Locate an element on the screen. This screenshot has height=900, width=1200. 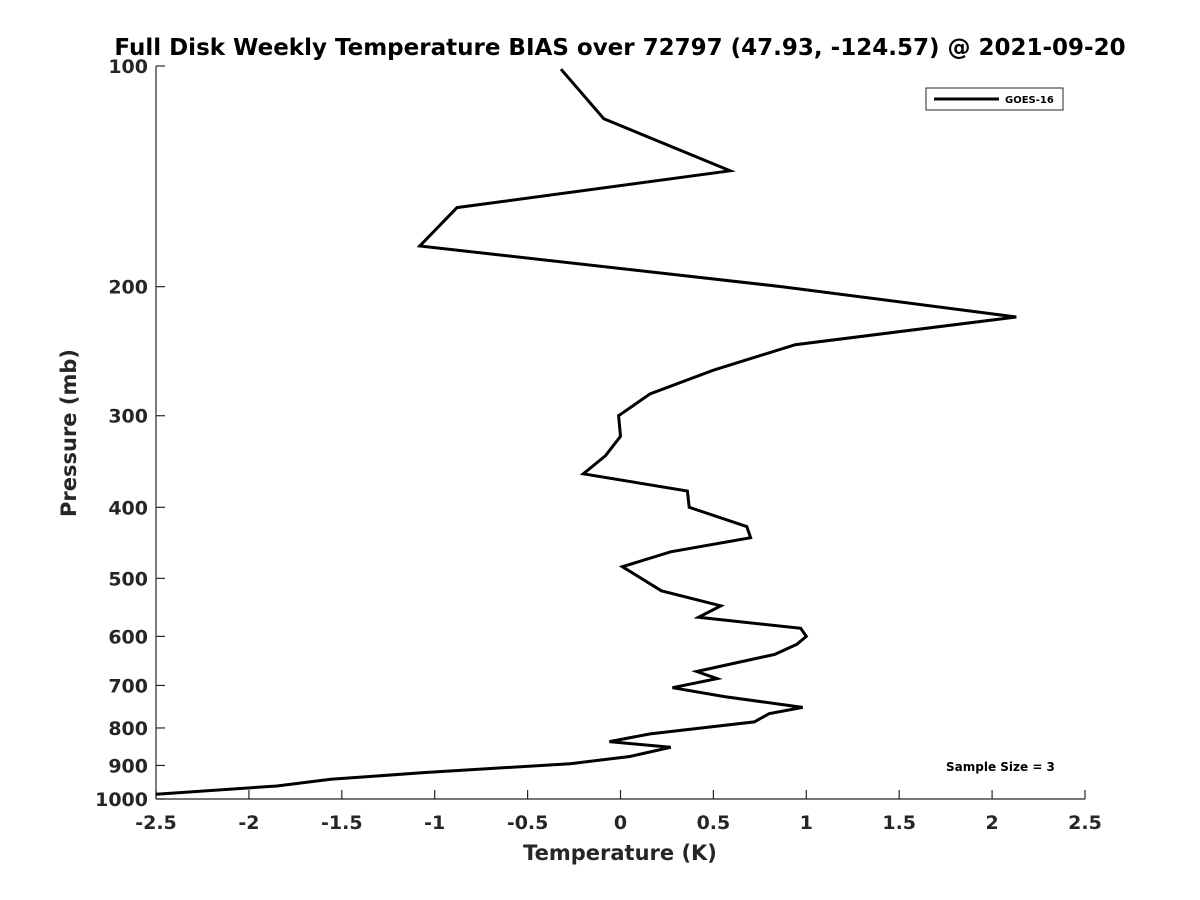
y-tick-label: 300 is located at coordinates (128, 417).